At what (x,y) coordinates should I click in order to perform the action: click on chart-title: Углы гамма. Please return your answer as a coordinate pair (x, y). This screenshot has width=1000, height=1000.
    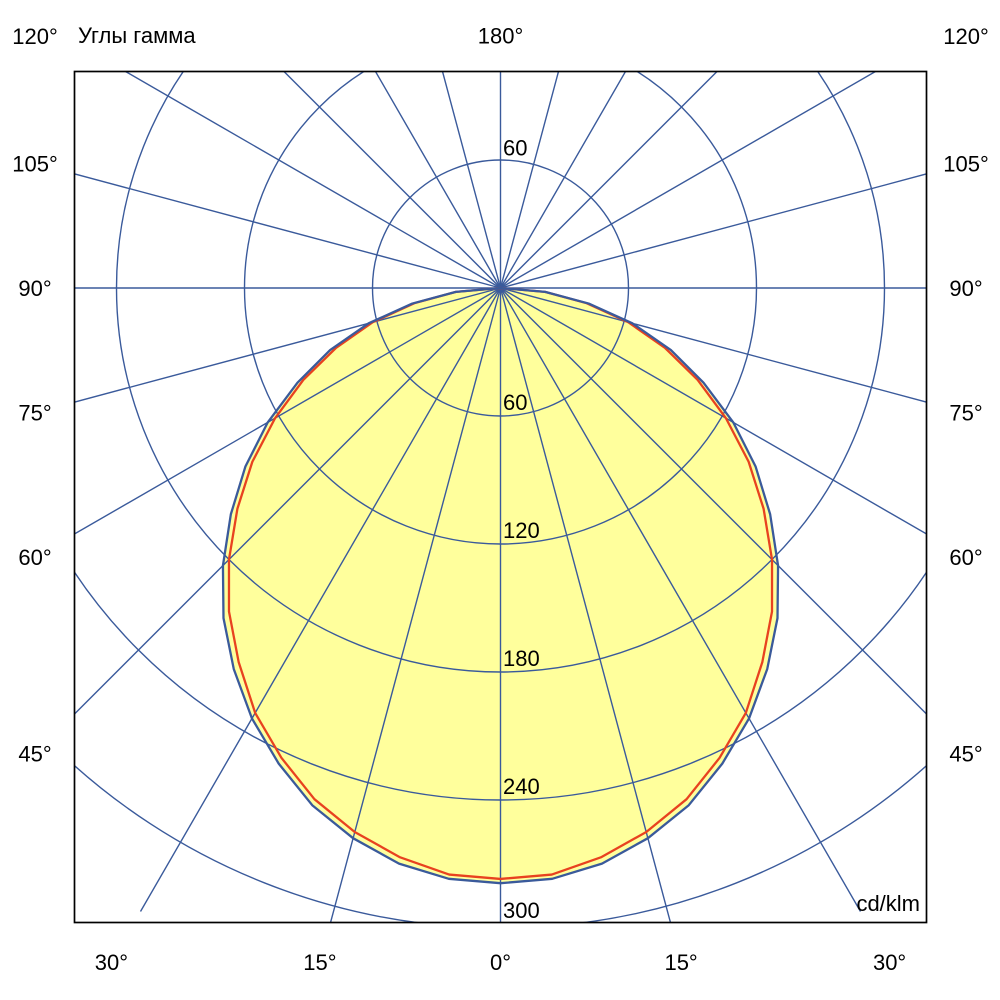
    Looking at the image, I should click on (137, 35).